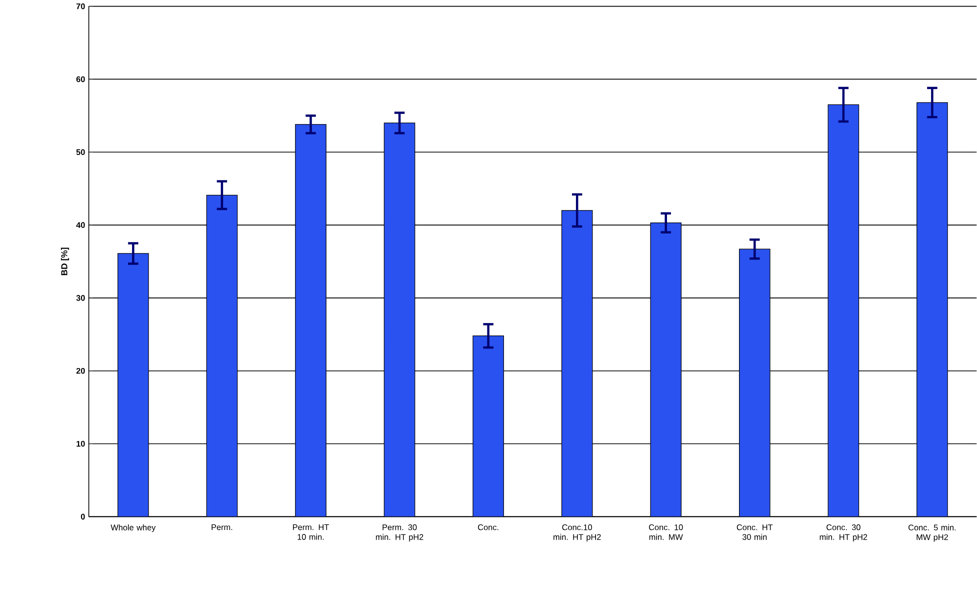 This screenshot has height=598, width=977. Describe the element at coordinates (577, 533) in the screenshot. I see `x-tick-label: Conc.10 min. HT pH2` at that location.